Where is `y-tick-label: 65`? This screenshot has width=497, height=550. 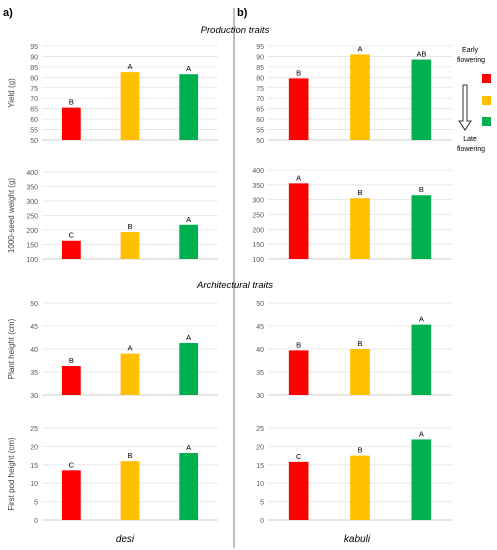
y-tick-label: 65 is located at coordinates (34, 110).